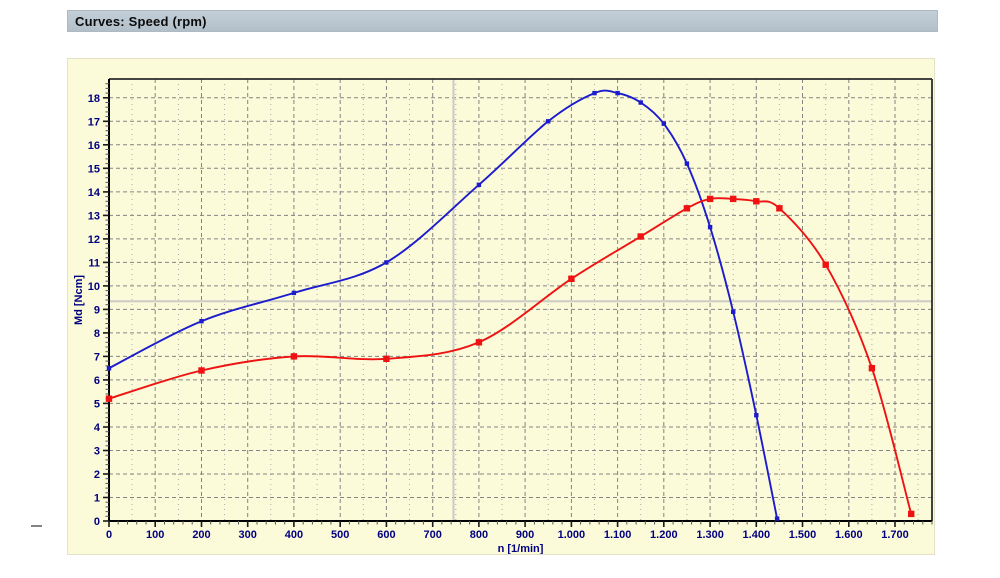 The height and width of the screenshot is (578, 1000). What do you see at coordinates (97, 404) in the screenshot?
I see `y-tick-label: 5` at bounding box center [97, 404].